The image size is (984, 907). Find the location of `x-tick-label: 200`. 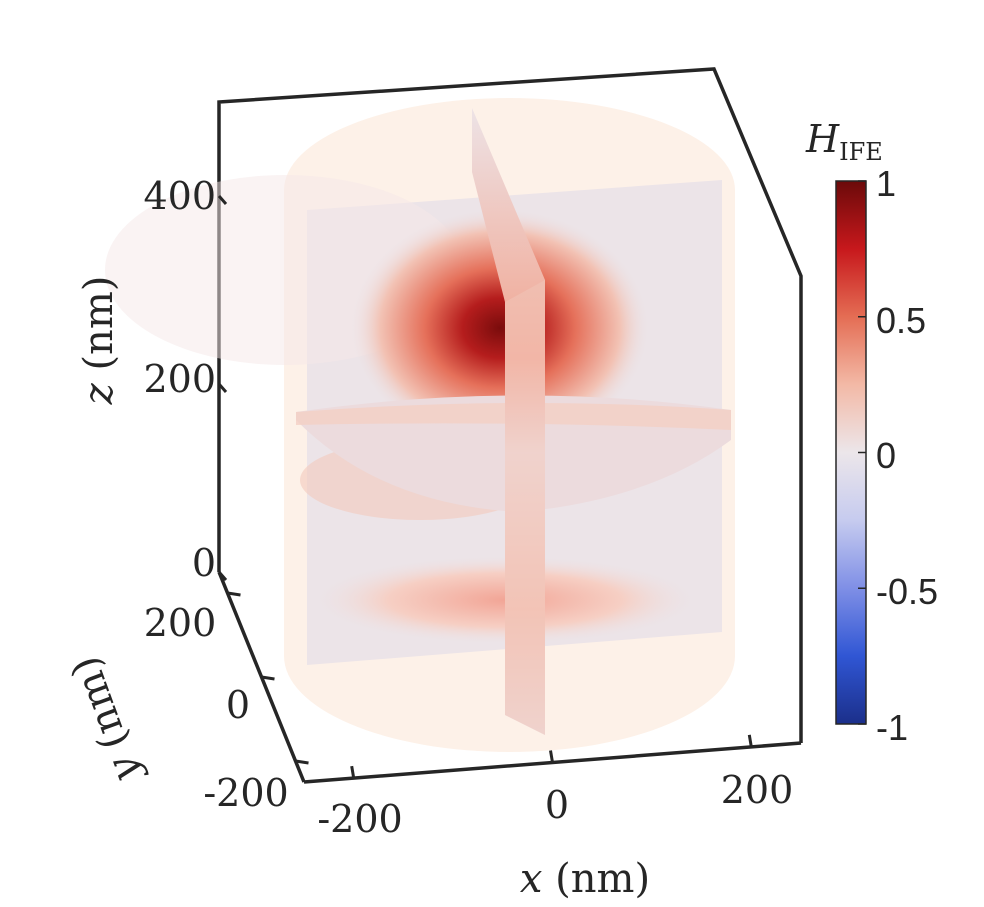

x-tick-label: 200 is located at coordinates (757, 790).